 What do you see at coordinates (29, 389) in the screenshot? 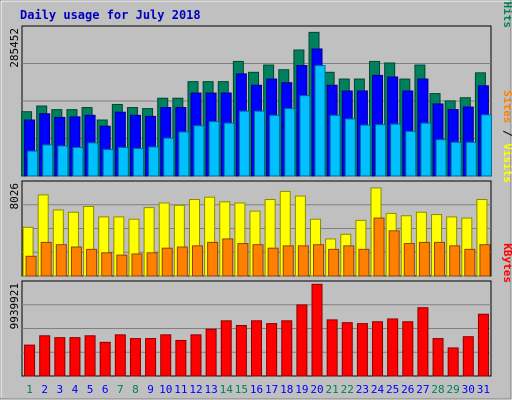
I see `day-label-1: 1` at bounding box center [29, 389].